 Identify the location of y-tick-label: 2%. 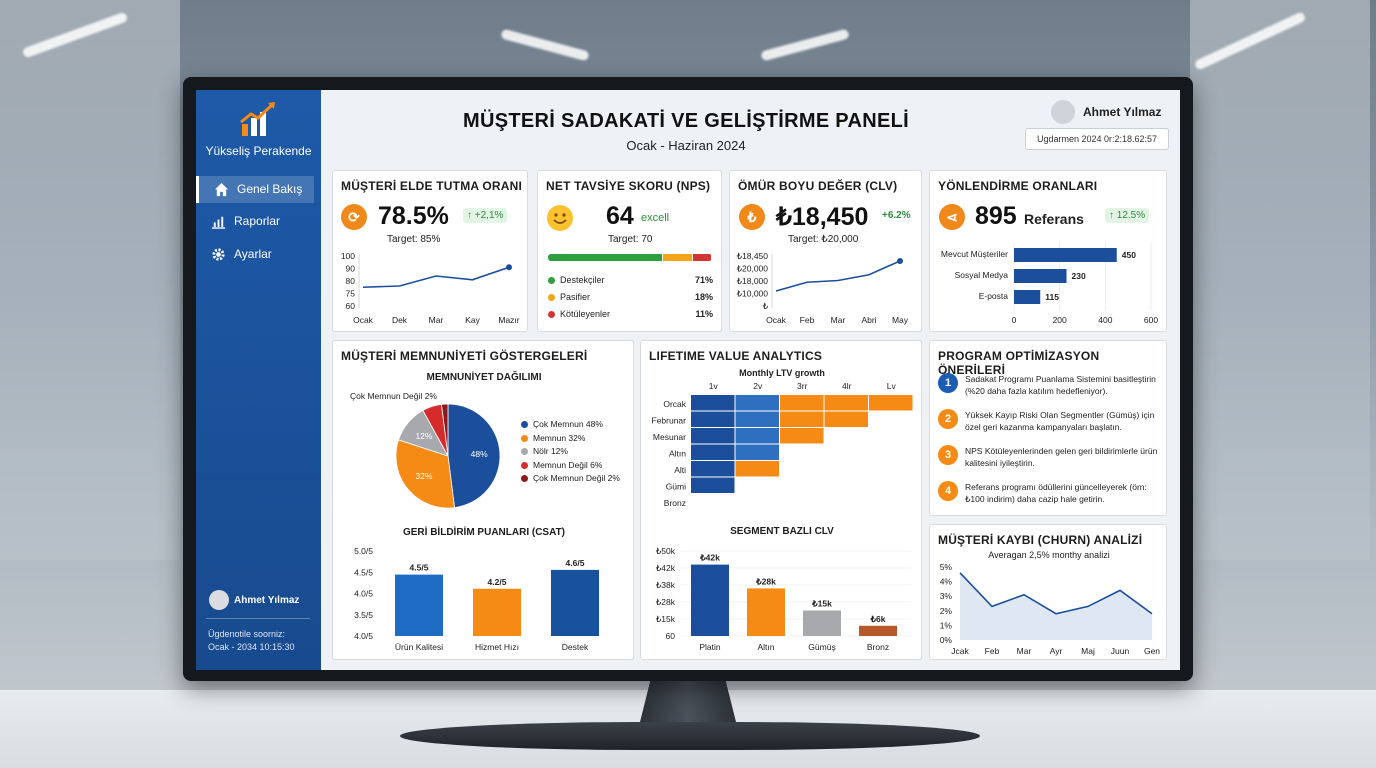
(946, 611).